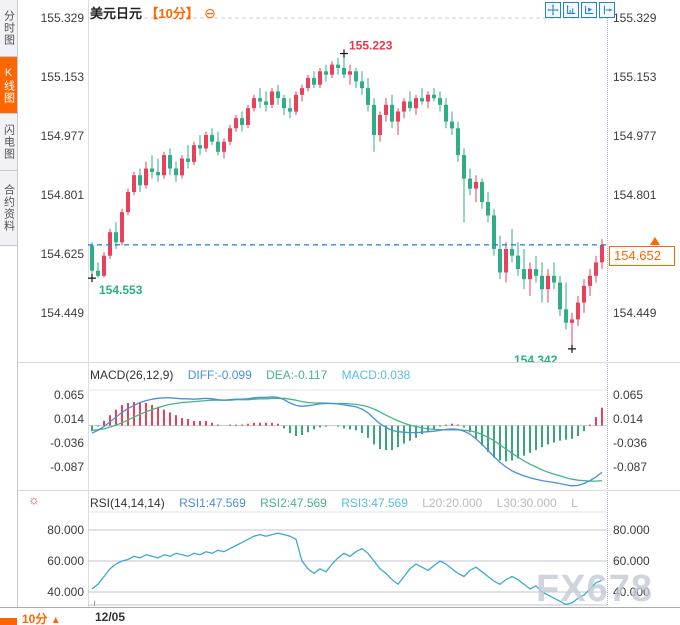 The width and height of the screenshot is (680, 625). I want to click on sidebar-item-lightning-chart: 闪电图, so click(8, 142).